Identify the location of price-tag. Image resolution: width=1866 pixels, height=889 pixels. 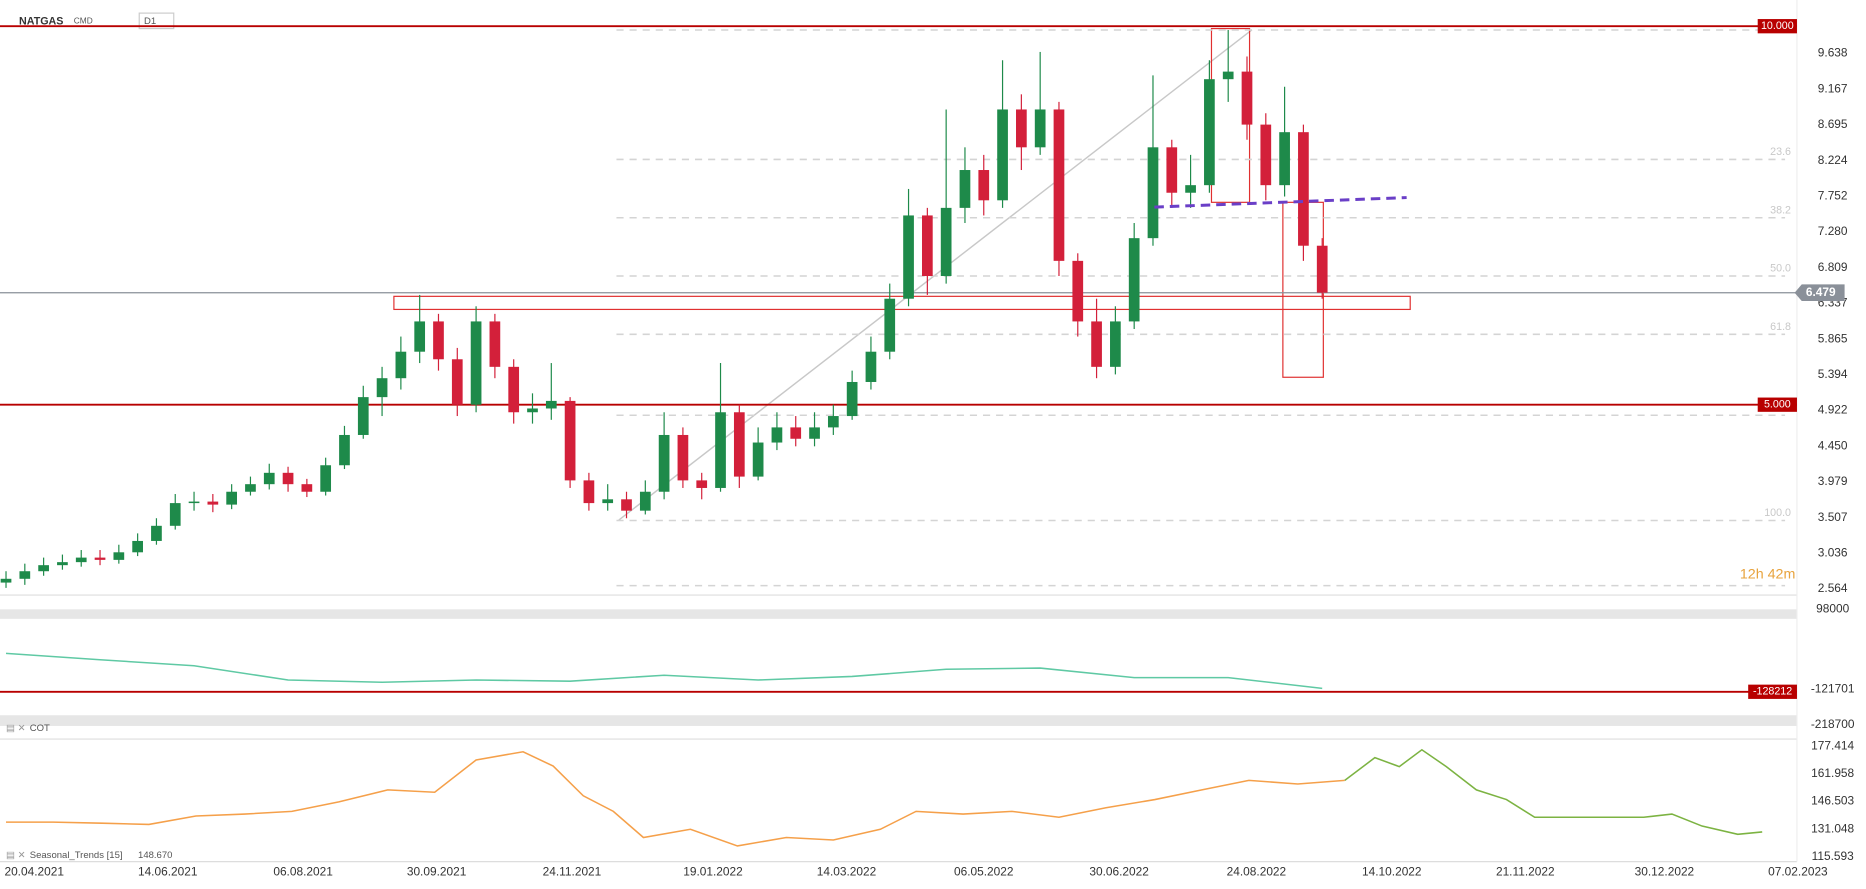
(1819, 293).